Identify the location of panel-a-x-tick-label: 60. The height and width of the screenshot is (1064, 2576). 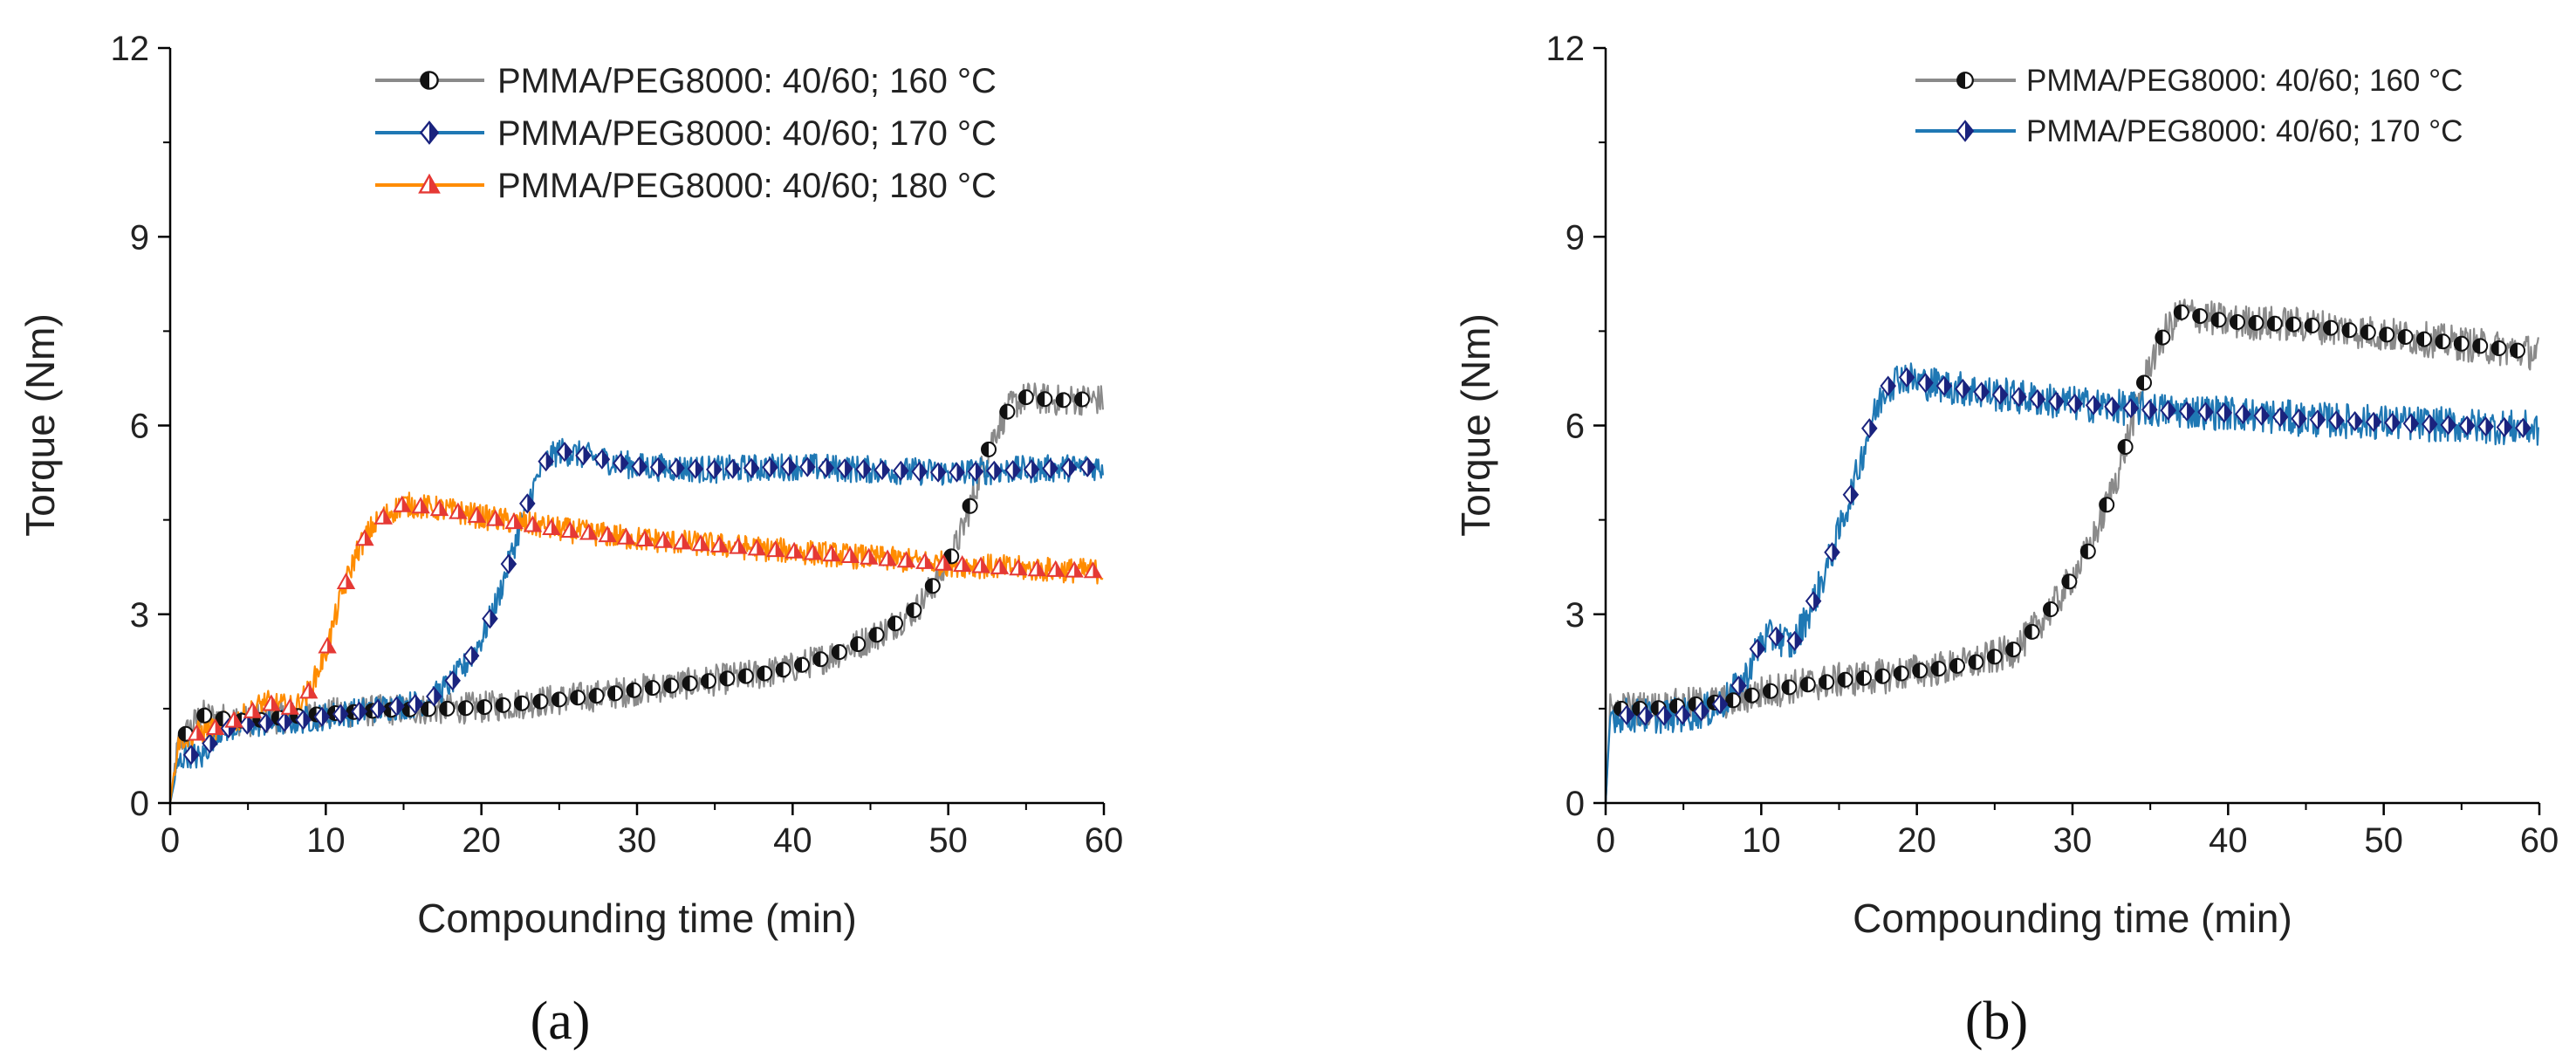
(1104, 840).